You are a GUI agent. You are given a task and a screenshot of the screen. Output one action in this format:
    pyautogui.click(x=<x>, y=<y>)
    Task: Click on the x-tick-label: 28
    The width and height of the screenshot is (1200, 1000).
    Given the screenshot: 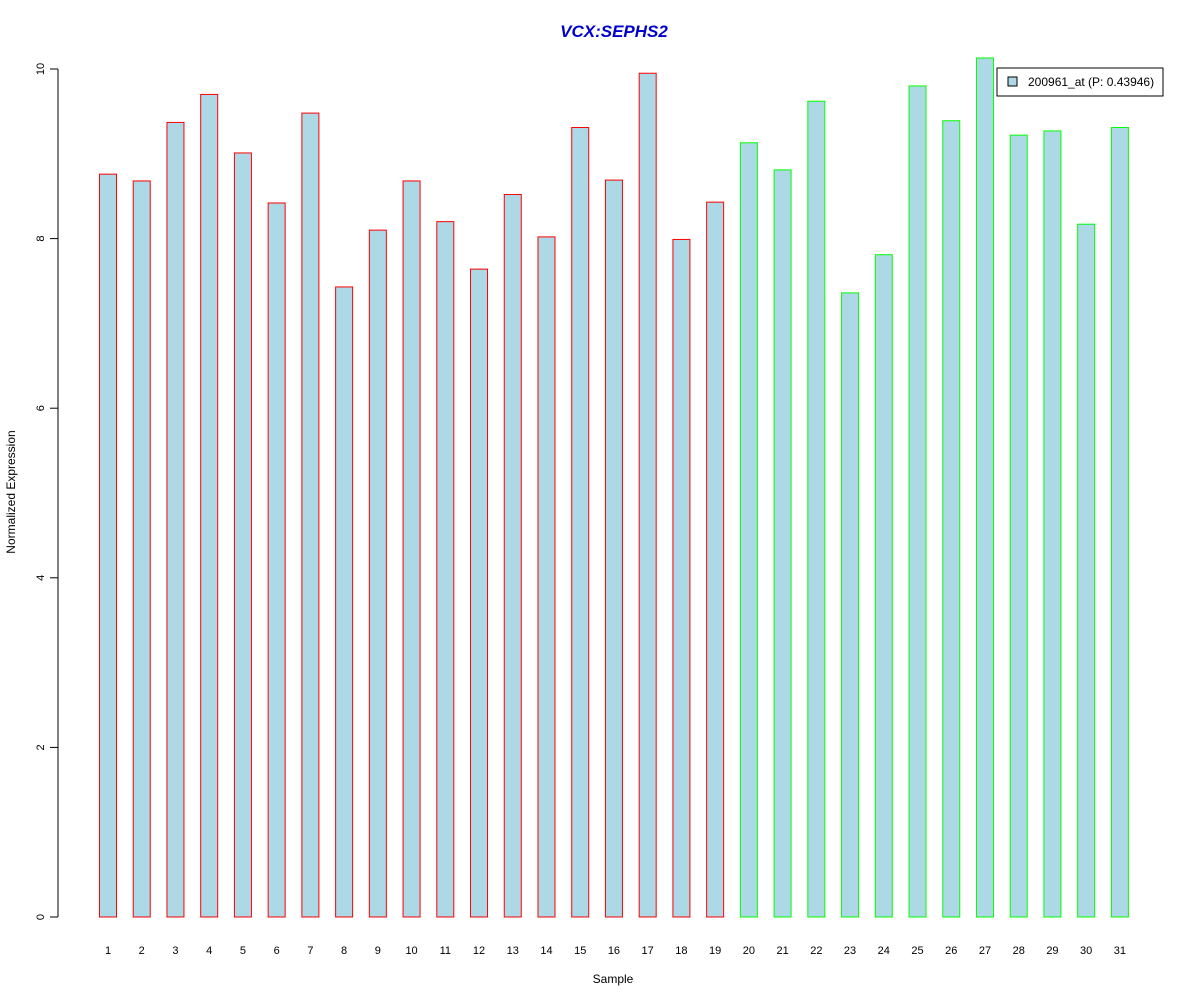 What is the action you would take?
    pyautogui.click(x=1019, y=951)
    